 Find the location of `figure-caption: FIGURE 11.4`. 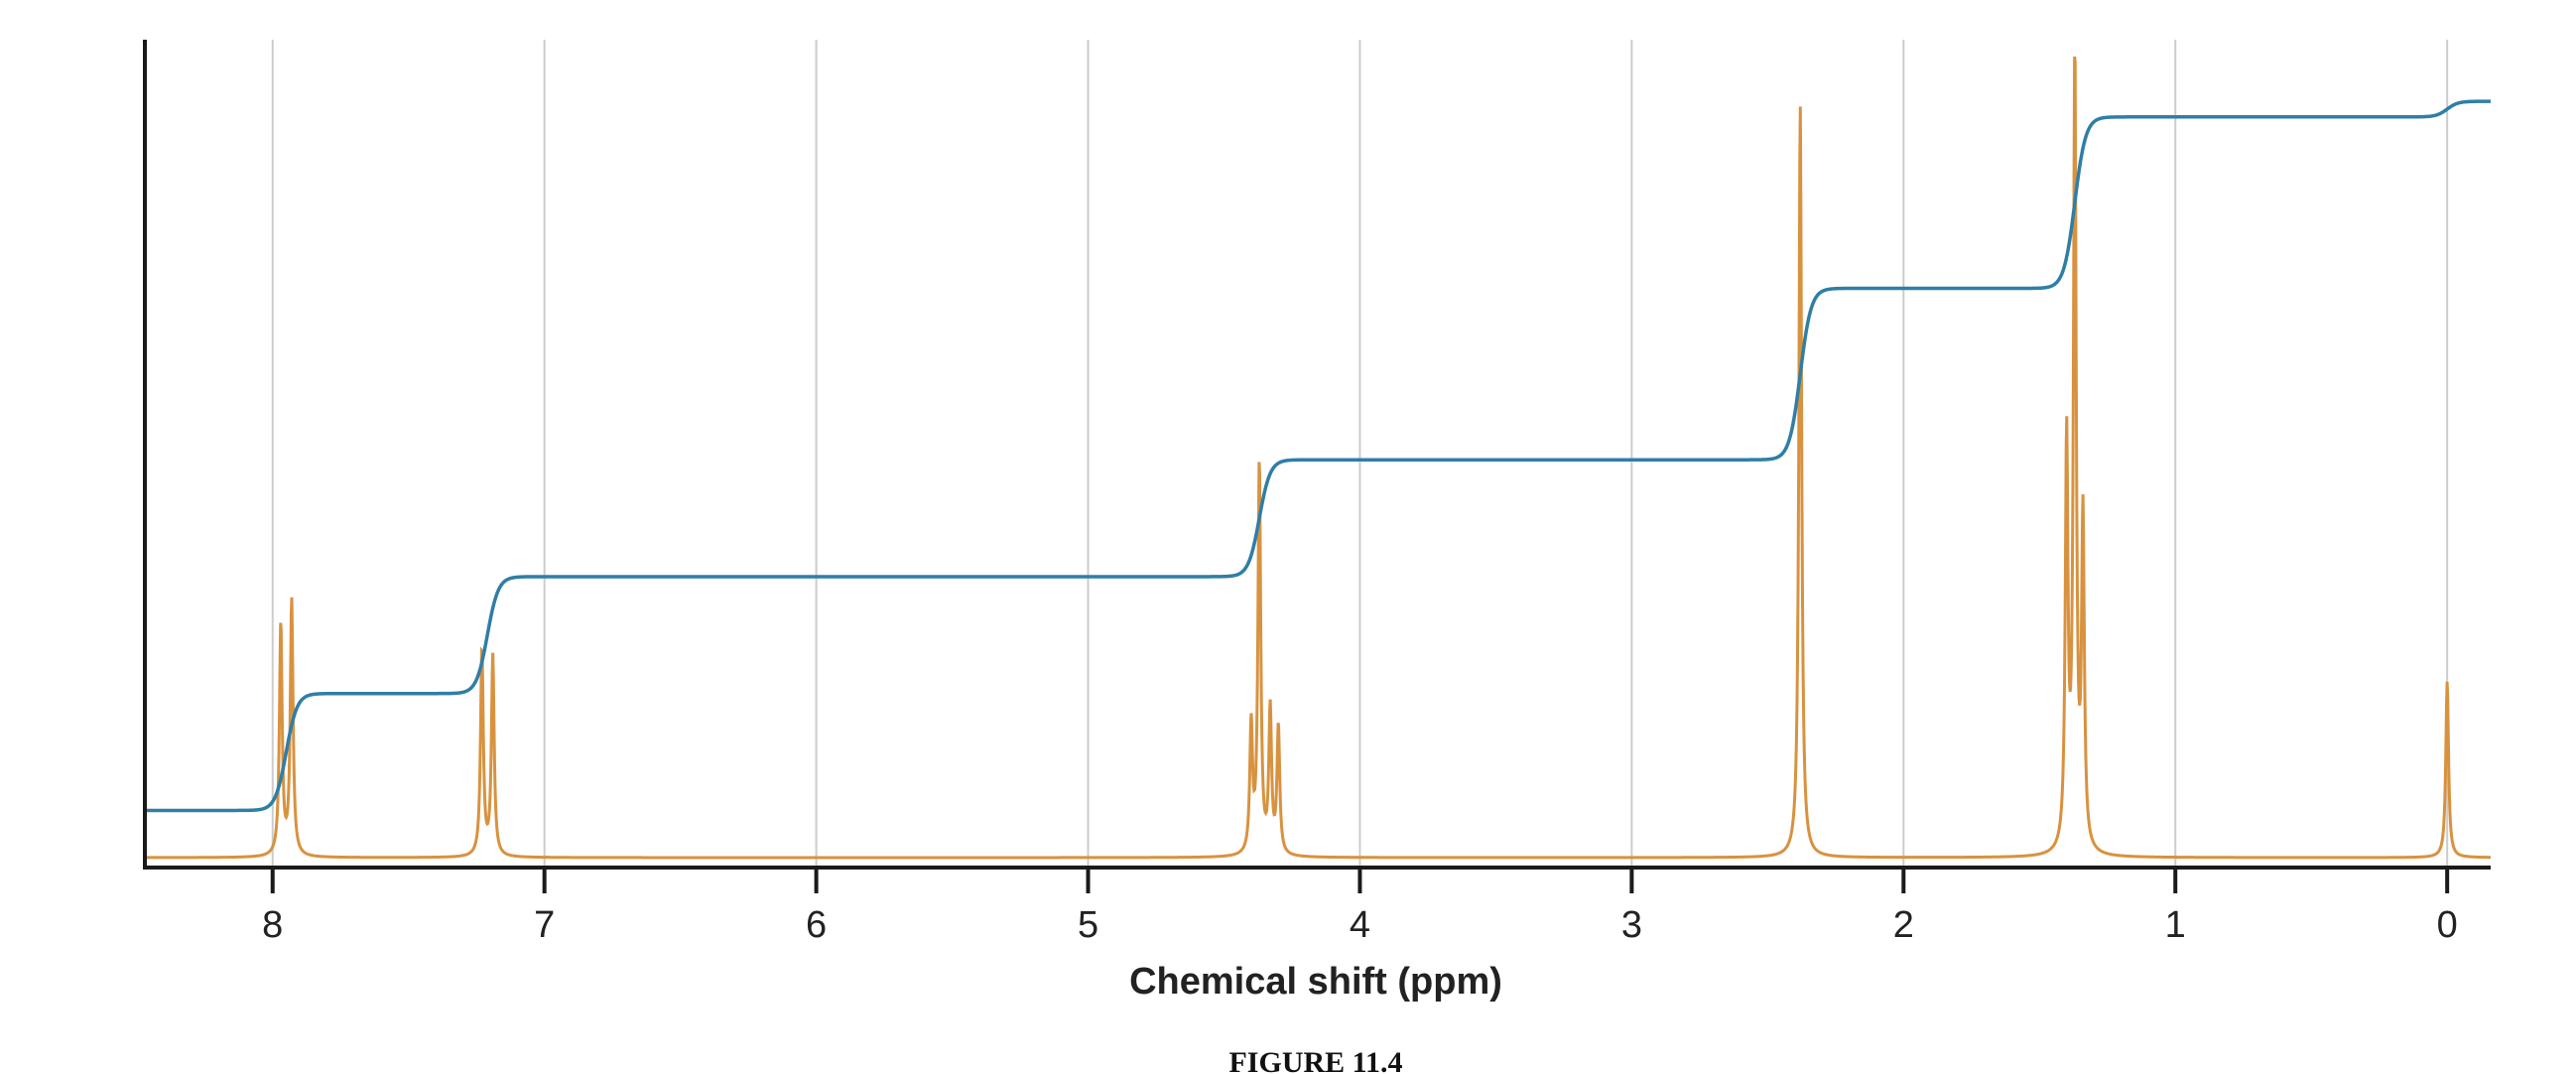

figure-caption: FIGURE 11.4 is located at coordinates (1315, 1060).